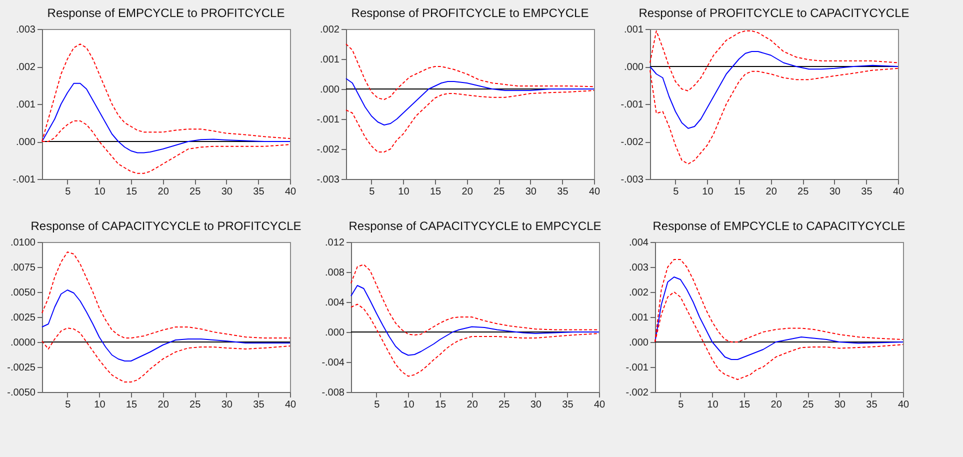  Describe the element at coordinates (333, 393) in the screenshot. I see `y-tick-label: -.008` at that location.